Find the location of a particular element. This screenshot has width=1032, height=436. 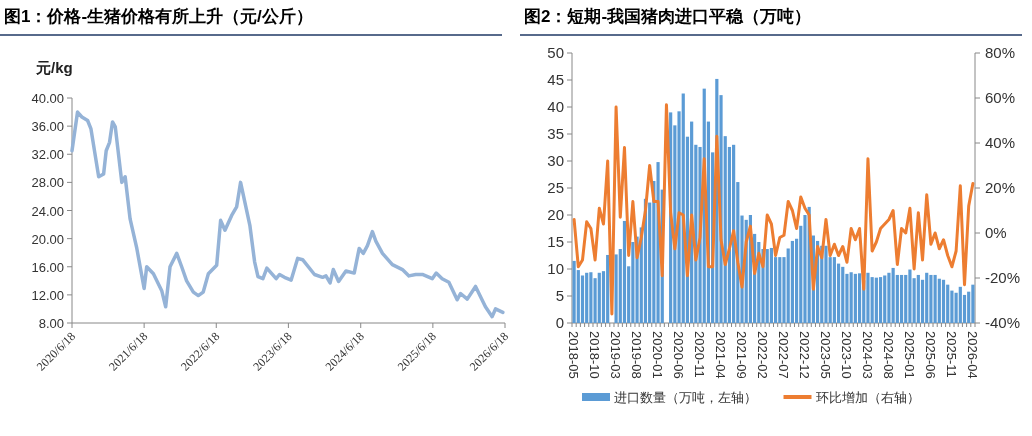

x-tick-label: 2025-11 is located at coordinates (951, 354).